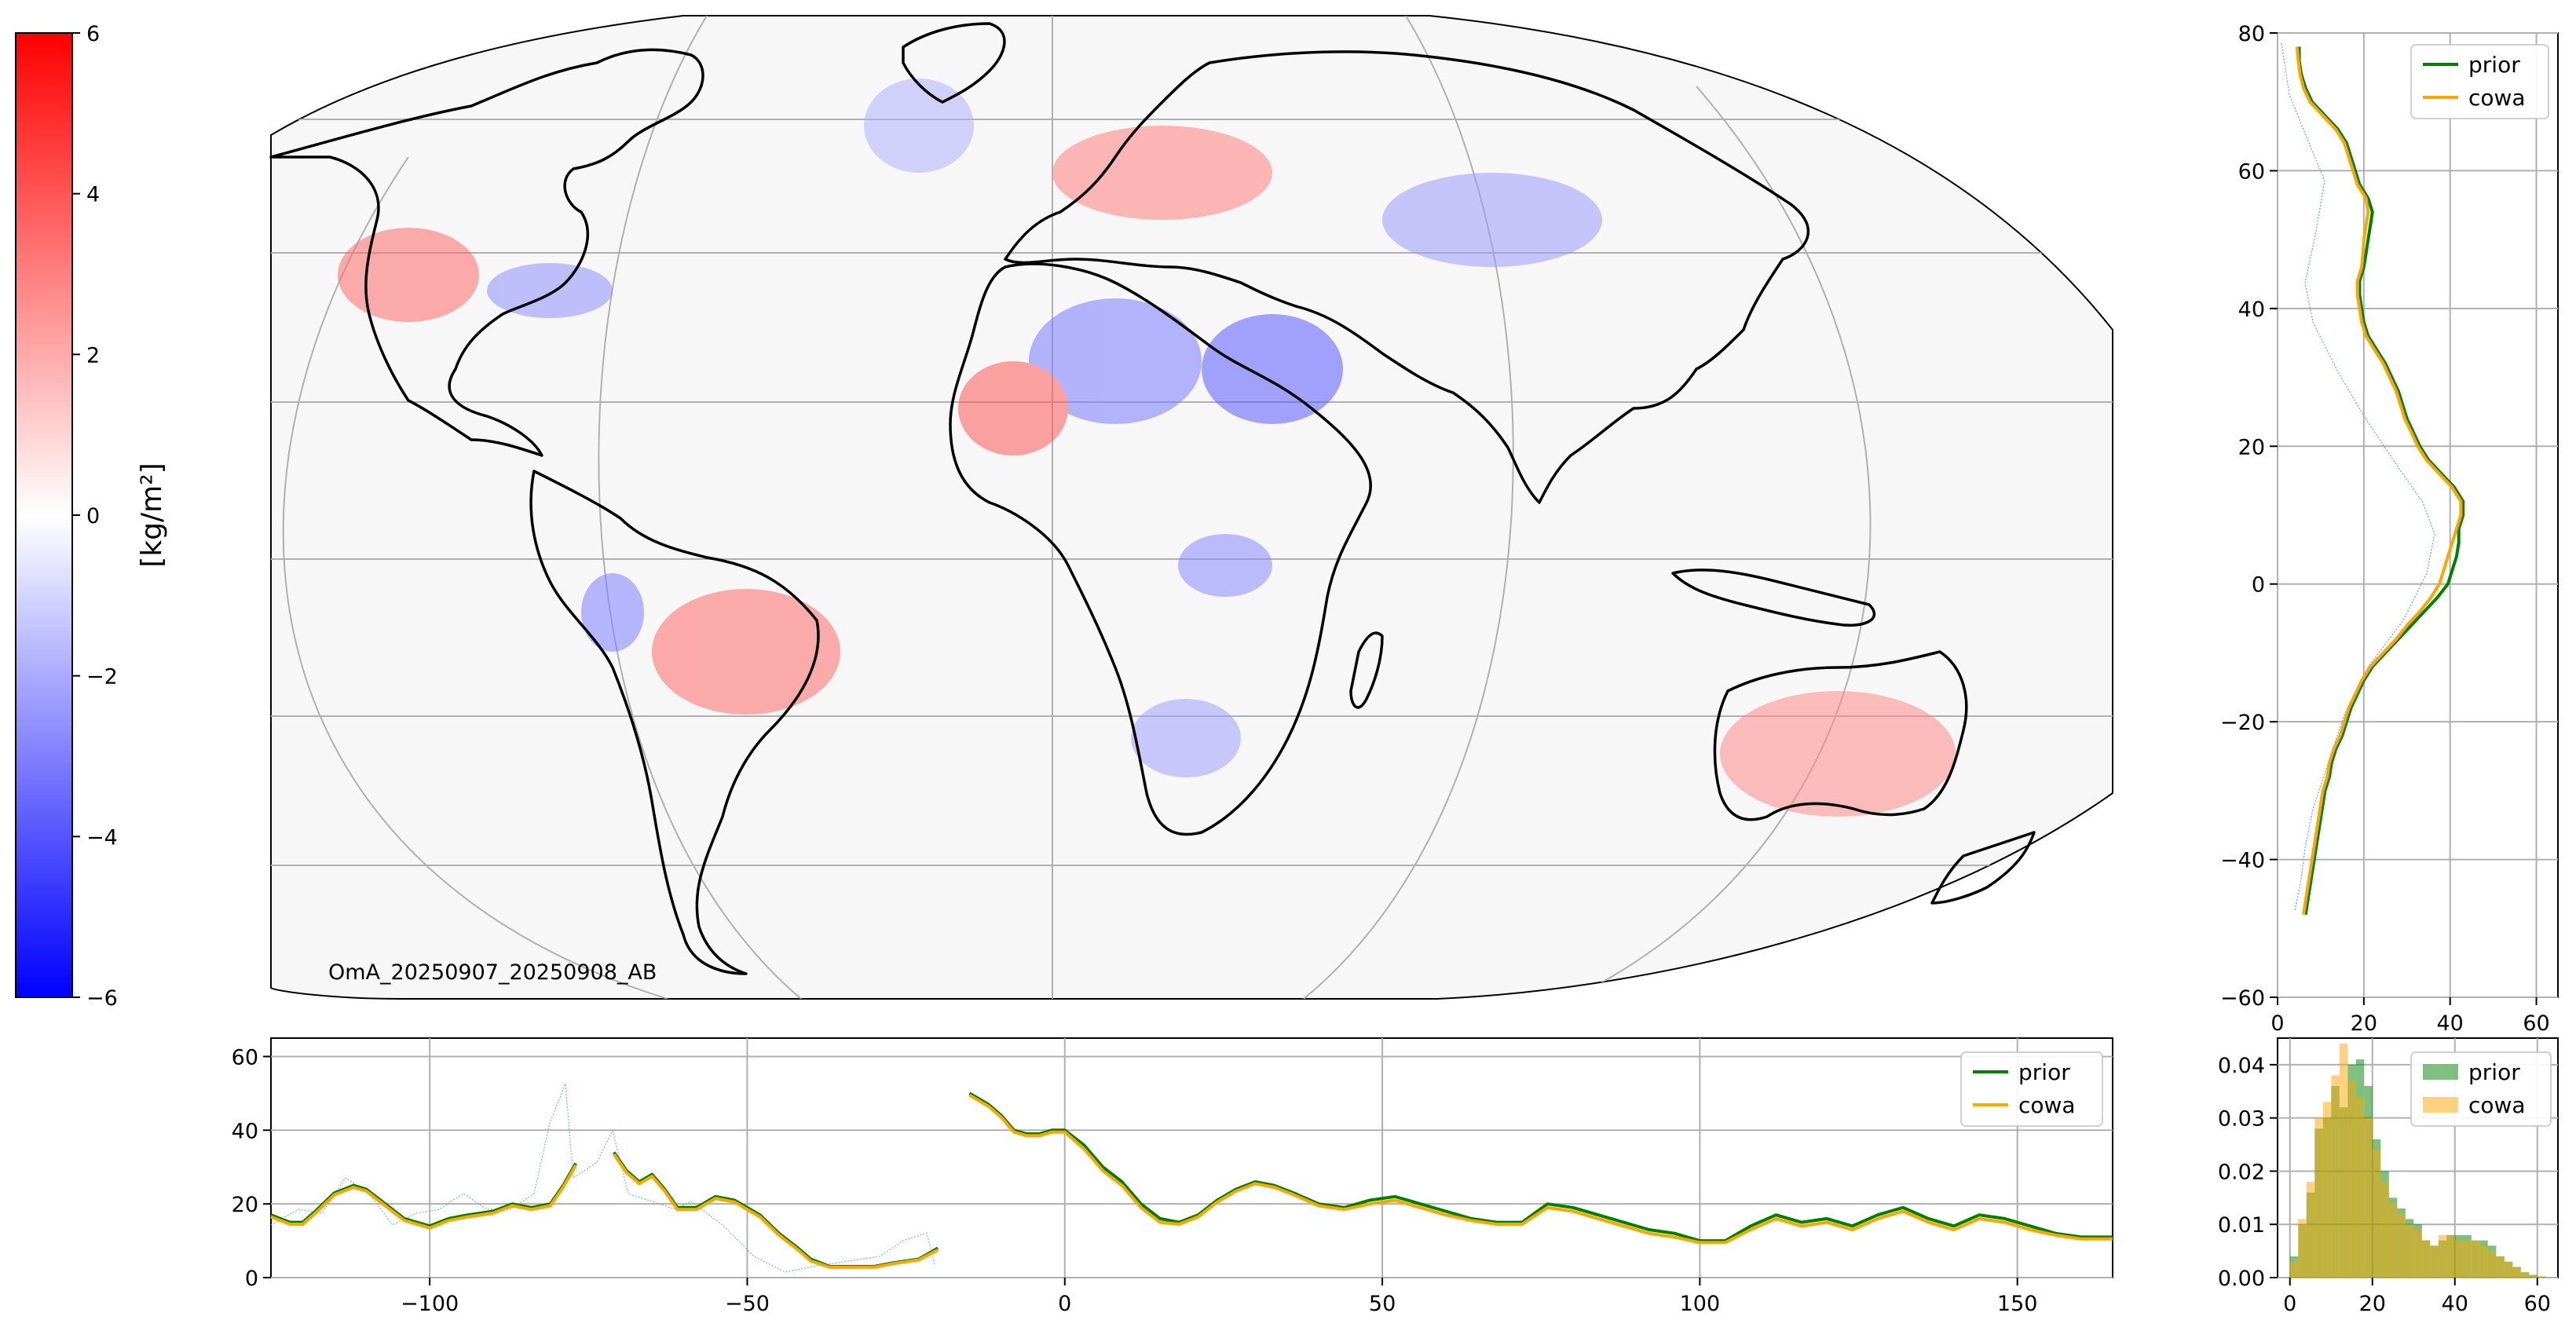  What do you see at coordinates (1064, 1304) in the screenshot?
I see `longitude-xtick-label: 0` at bounding box center [1064, 1304].